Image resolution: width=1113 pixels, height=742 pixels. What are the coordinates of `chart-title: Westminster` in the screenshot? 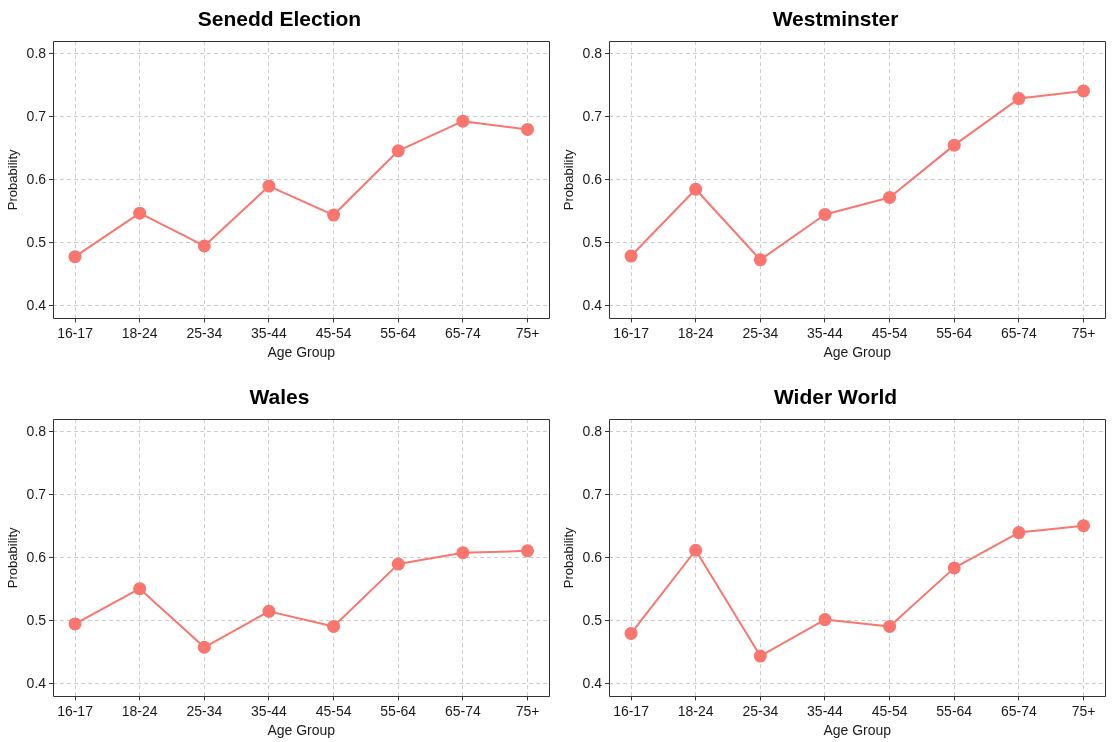 It's located at (835, 19).